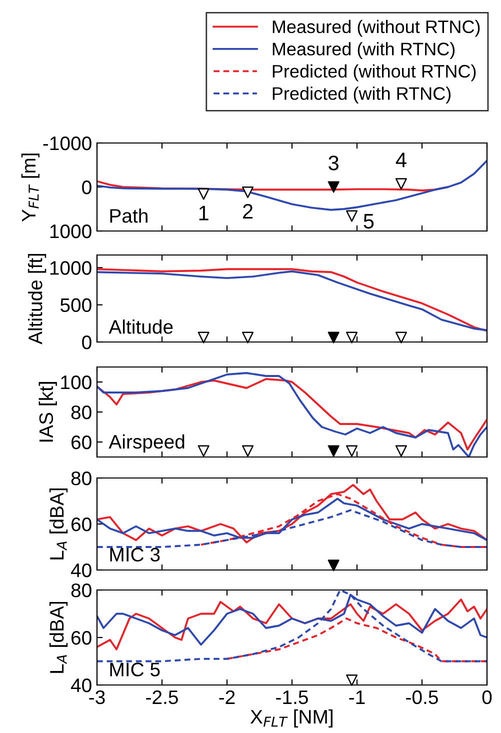 Image resolution: width=501 pixels, height=733 pixels. What do you see at coordinates (97, 697) in the screenshot?
I see `x-tick-label: -3` at bounding box center [97, 697].